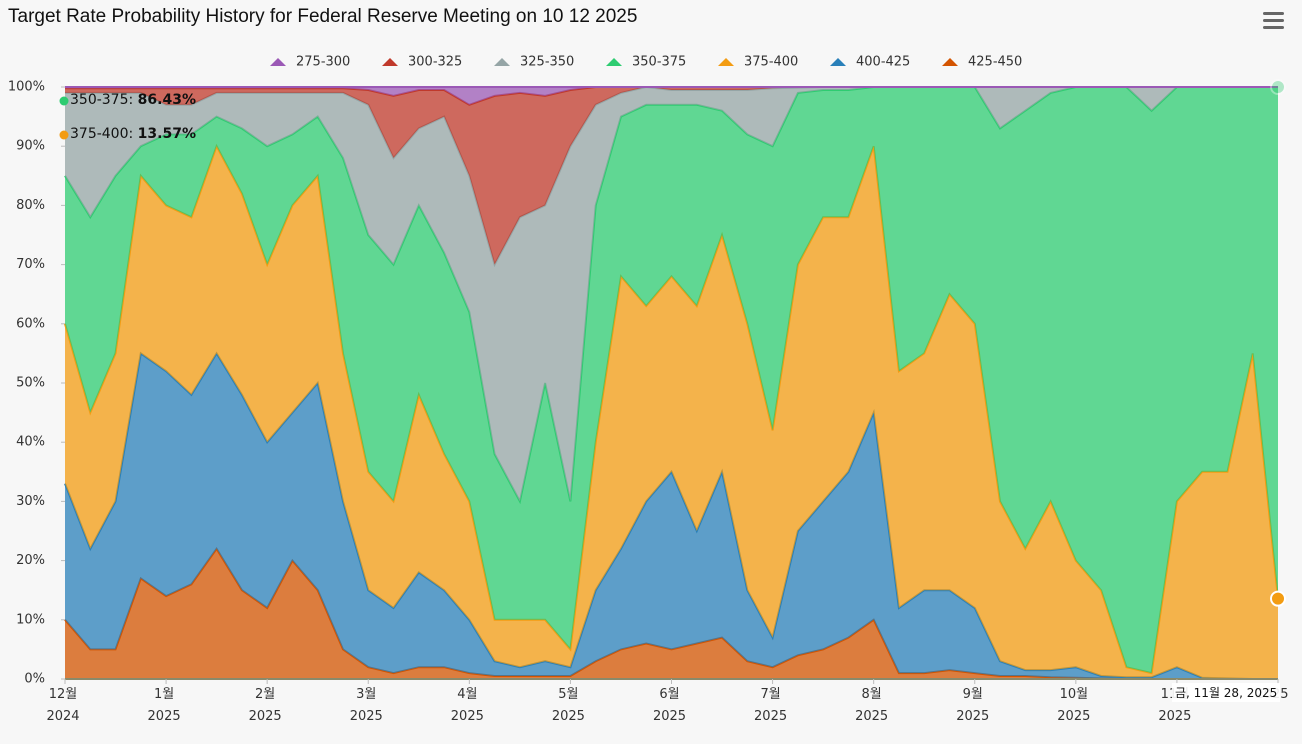 The height and width of the screenshot is (744, 1302). Describe the element at coordinates (669, 705) in the screenshot. I see `x-tick-label: 6월 2025` at that location.